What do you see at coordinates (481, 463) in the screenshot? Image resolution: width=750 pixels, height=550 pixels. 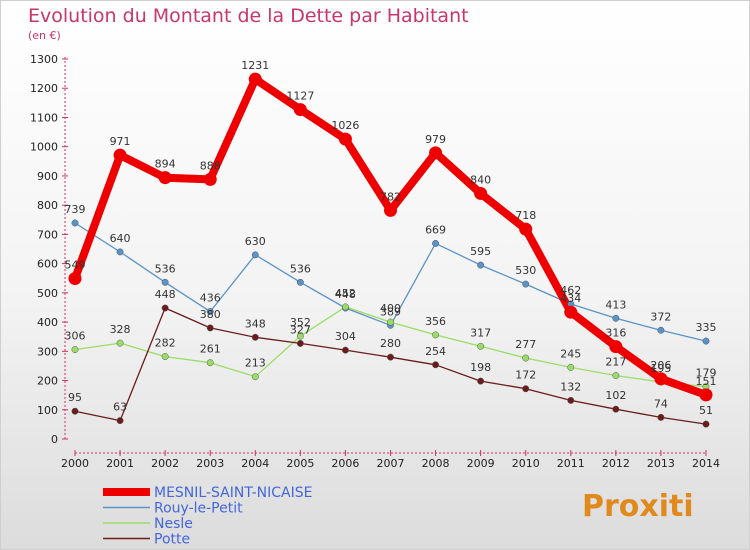 I see `x-tick-label: 2009` at bounding box center [481, 463].